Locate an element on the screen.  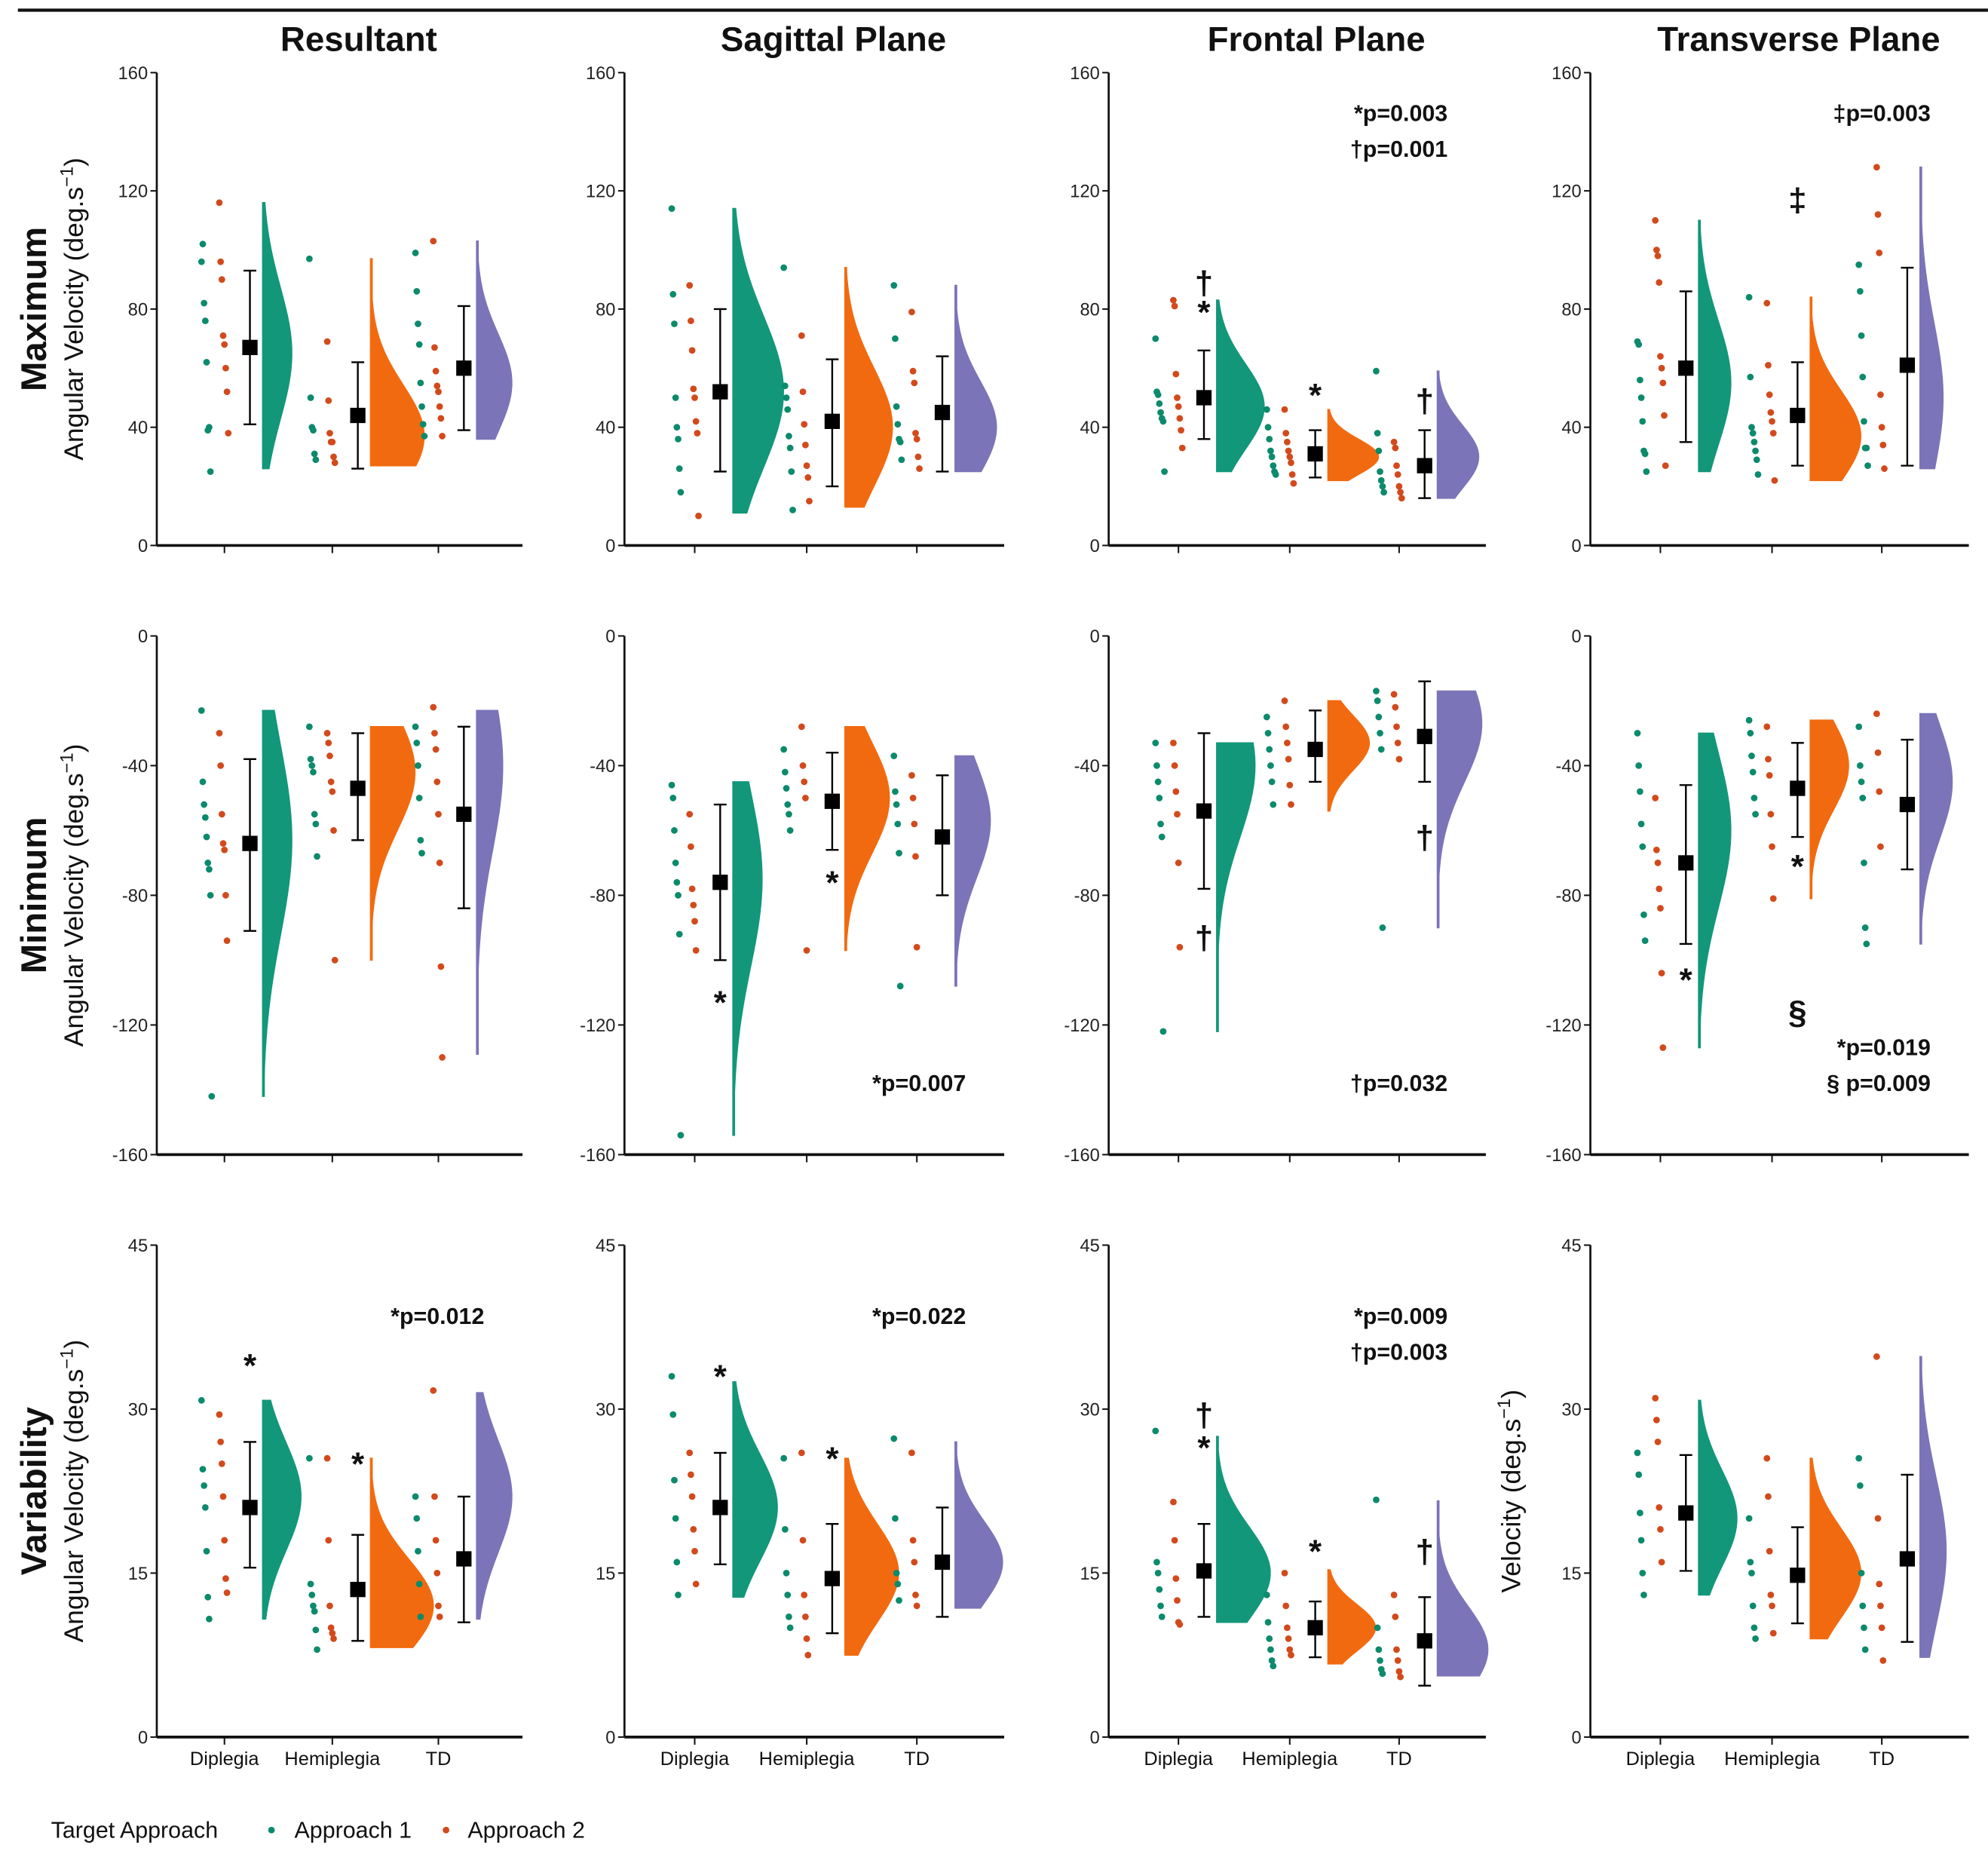
x-tick-label: Diplegia is located at coordinates (1178, 1759).